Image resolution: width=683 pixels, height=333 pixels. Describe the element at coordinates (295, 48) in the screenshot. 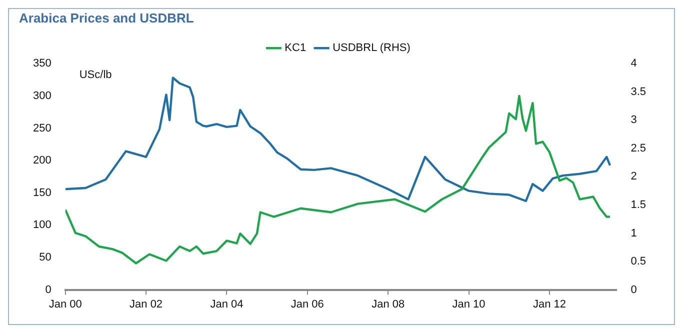

I see `legend-label: KC1` at that location.